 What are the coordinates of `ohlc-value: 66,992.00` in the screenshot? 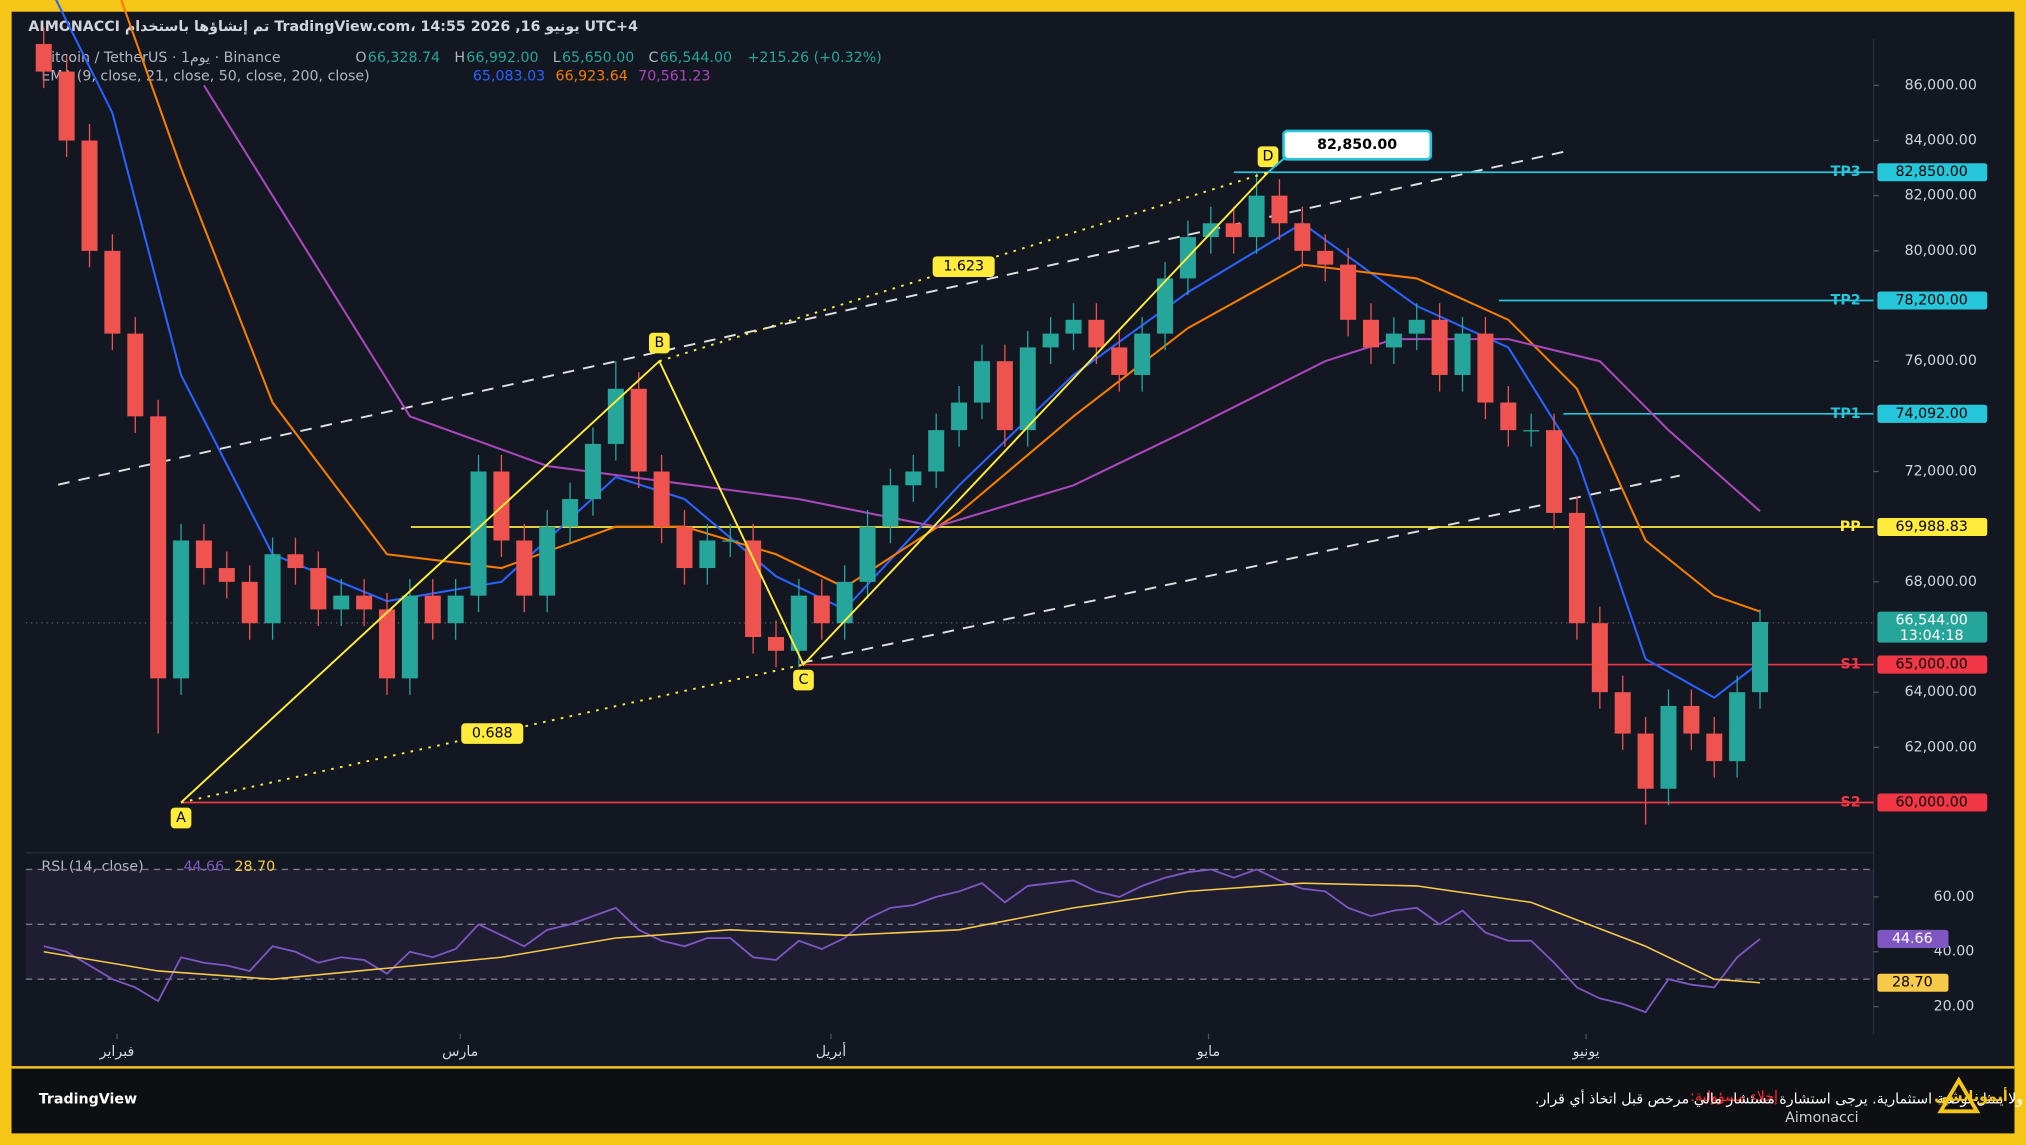 It's located at (502, 58).